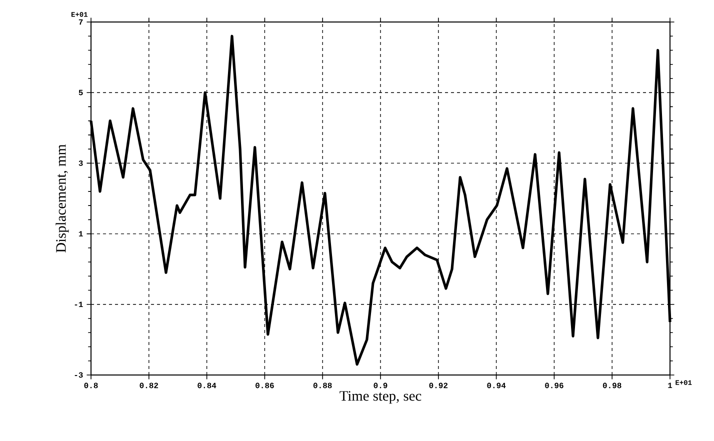 The image size is (714, 441). Describe the element at coordinates (381, 385) in the screenshot. I see `x-tick-label: 0.9` at that location.